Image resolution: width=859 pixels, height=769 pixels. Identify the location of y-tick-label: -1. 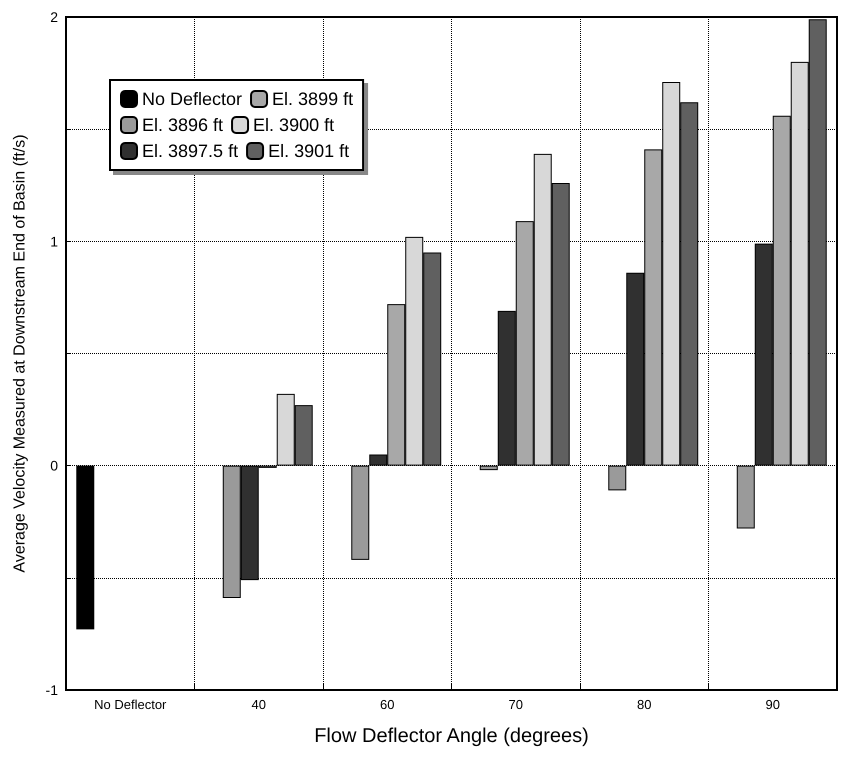
(52, 690).